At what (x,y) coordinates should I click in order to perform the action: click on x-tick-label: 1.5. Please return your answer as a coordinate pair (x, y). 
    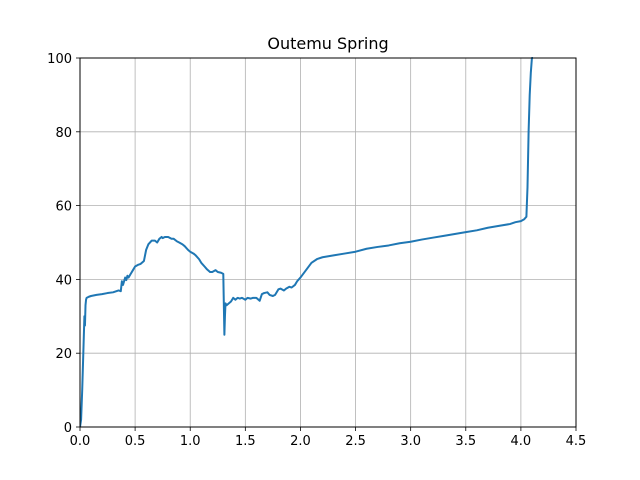
    Looking at the image, I should click on (245, 441).